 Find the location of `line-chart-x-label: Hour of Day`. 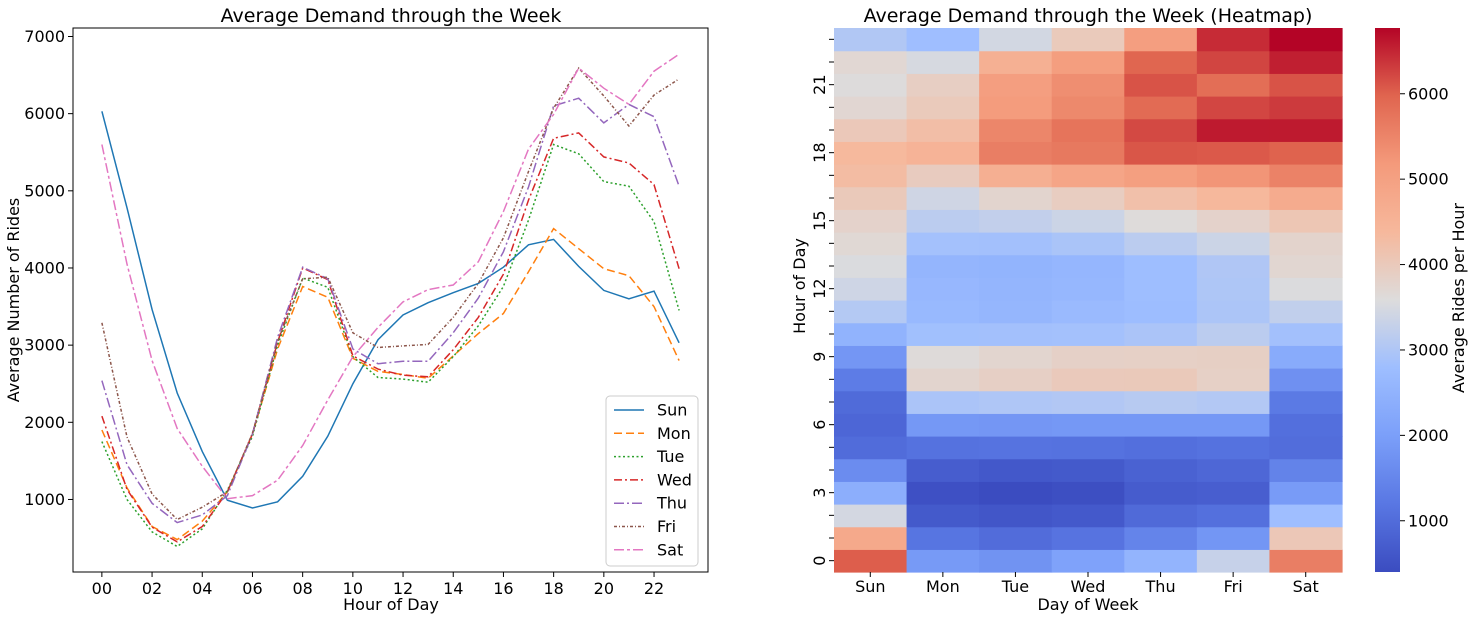

line-chart-x-label: Hour of Day is located at coordinates (391, 604).